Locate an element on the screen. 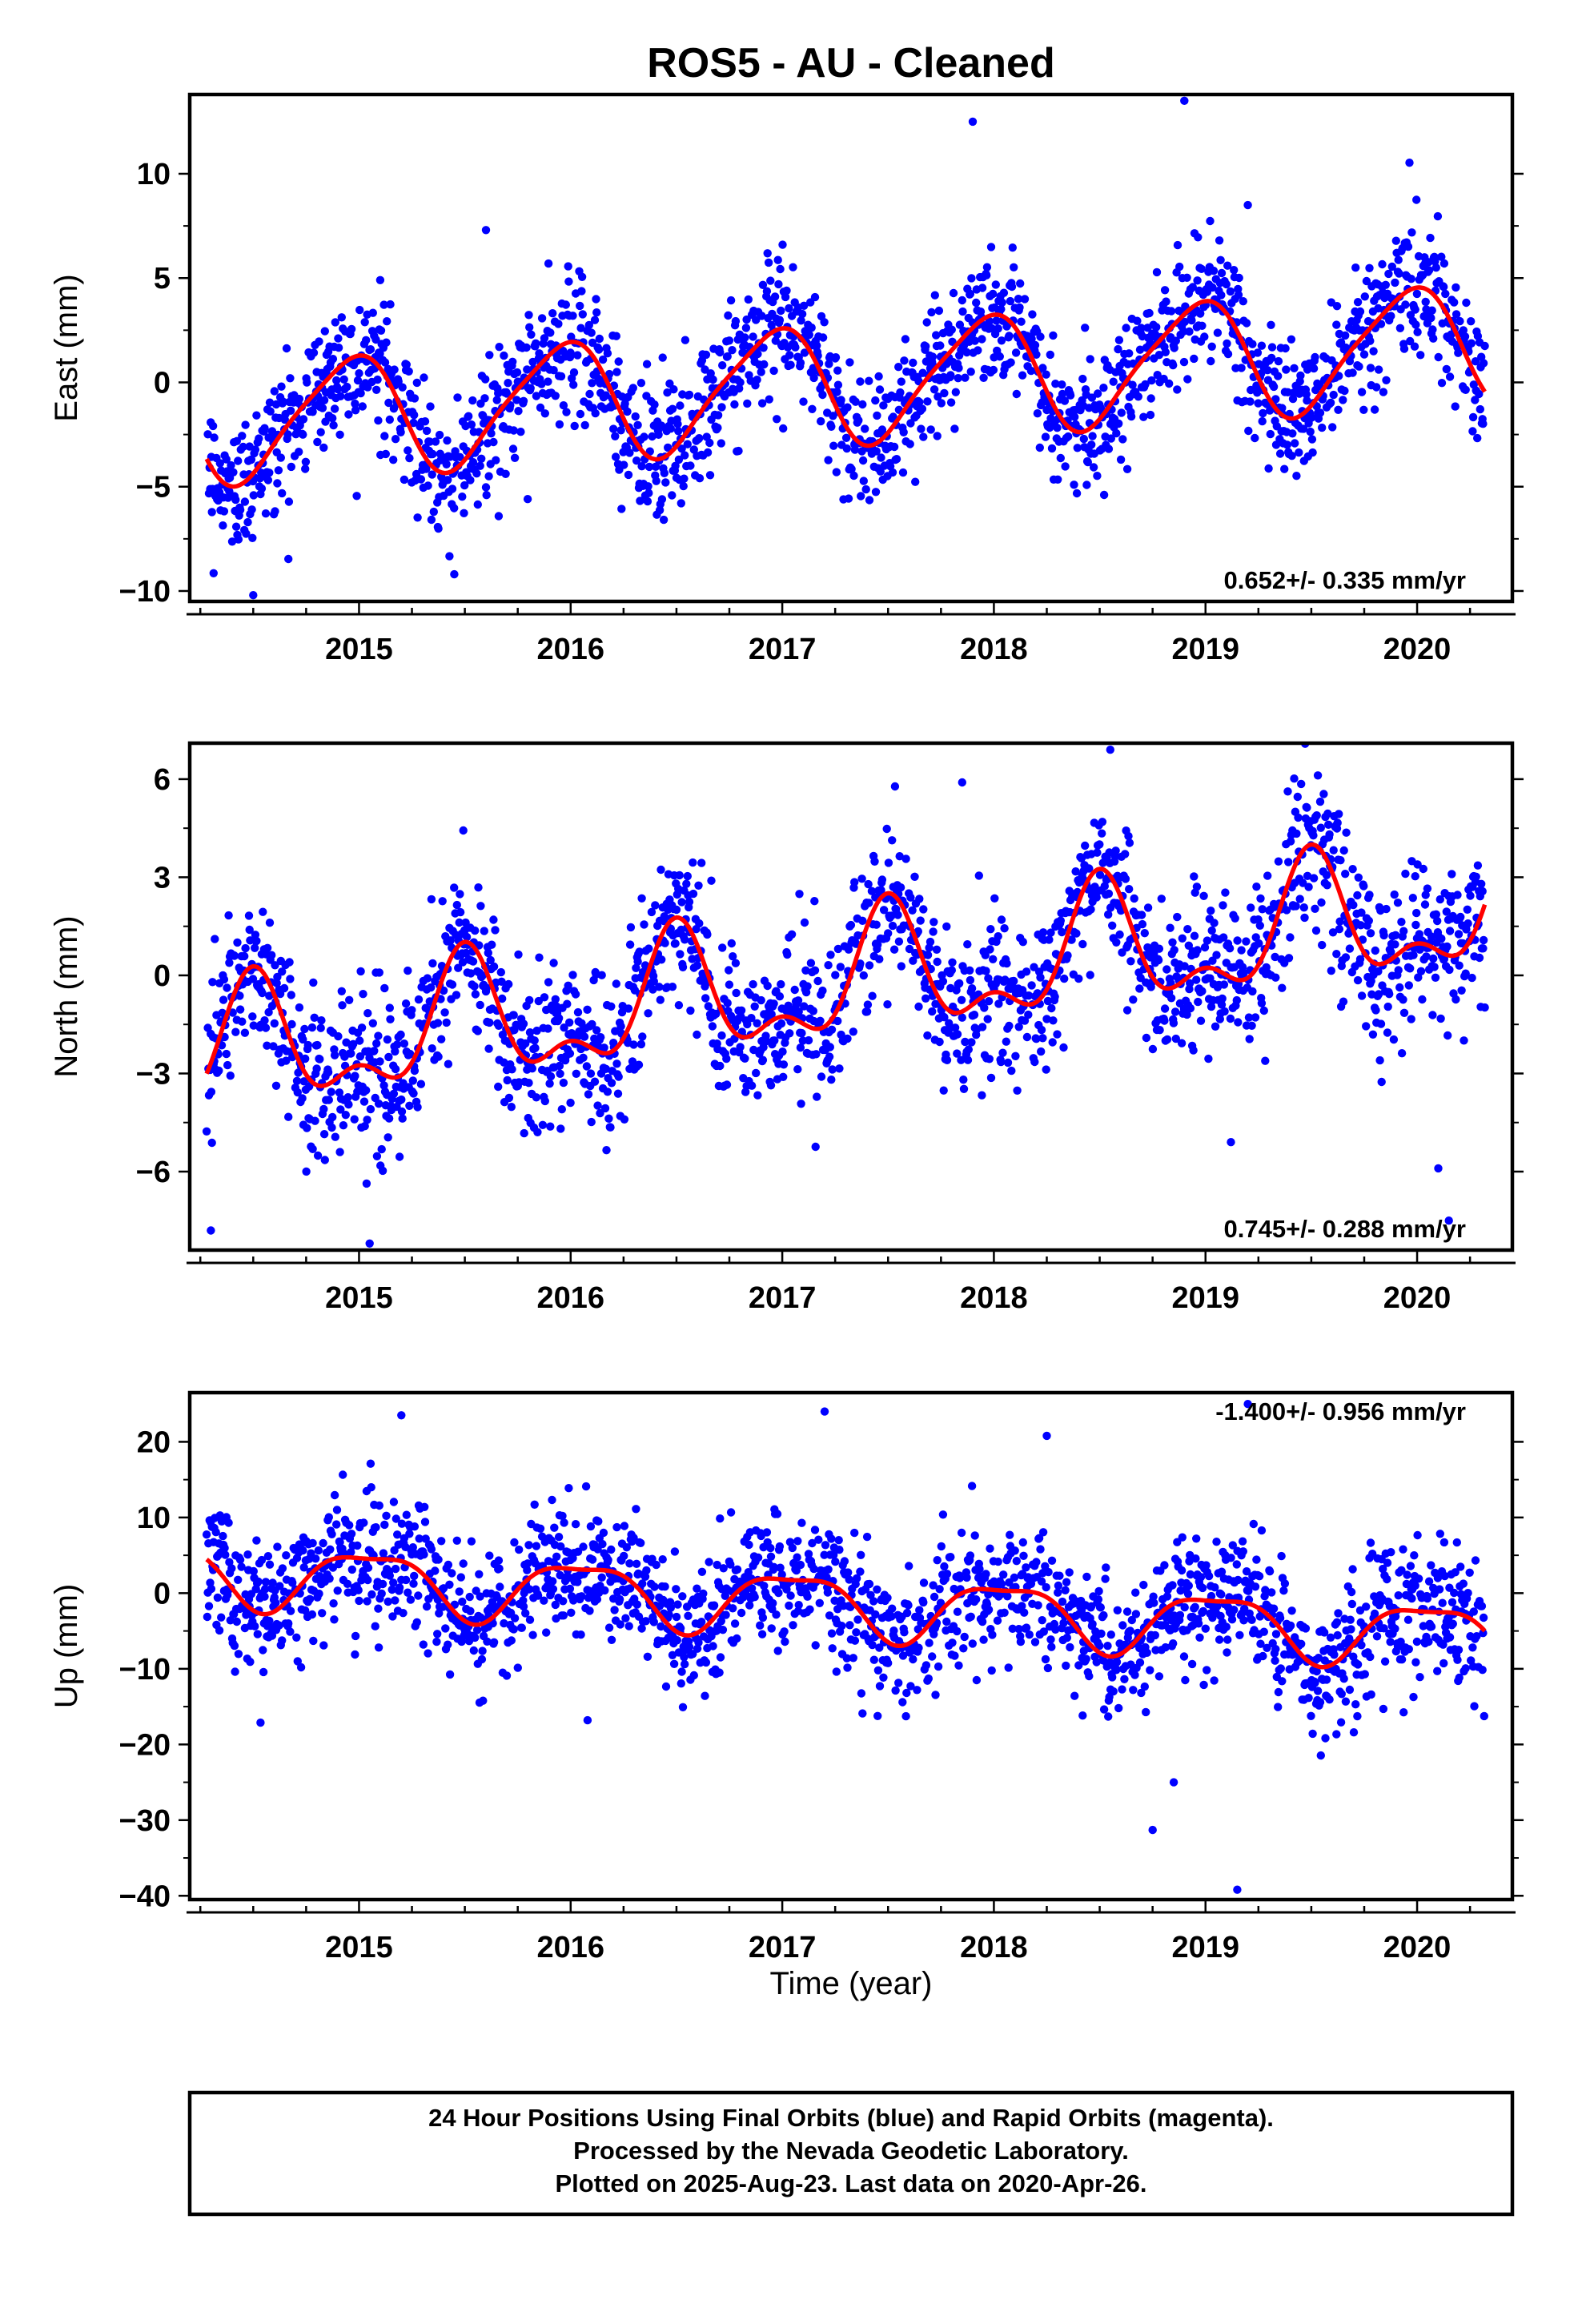 This screenshot has height=2324, width=1582. north-x-tick-label: 2018 is located at coordinates (994, 1298).